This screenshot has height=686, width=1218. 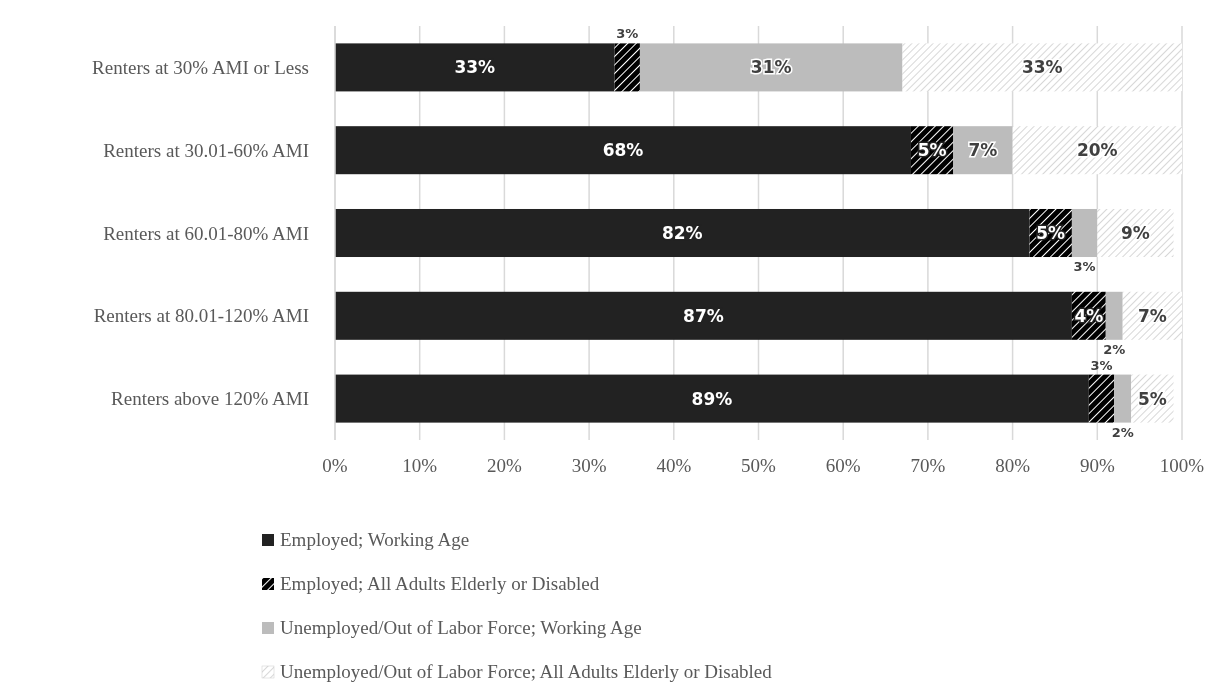 I want to click on legend-label: Unemployed/Out of Labor Force; All Adults Elderly or Disabled, so click(x=526, y=671).